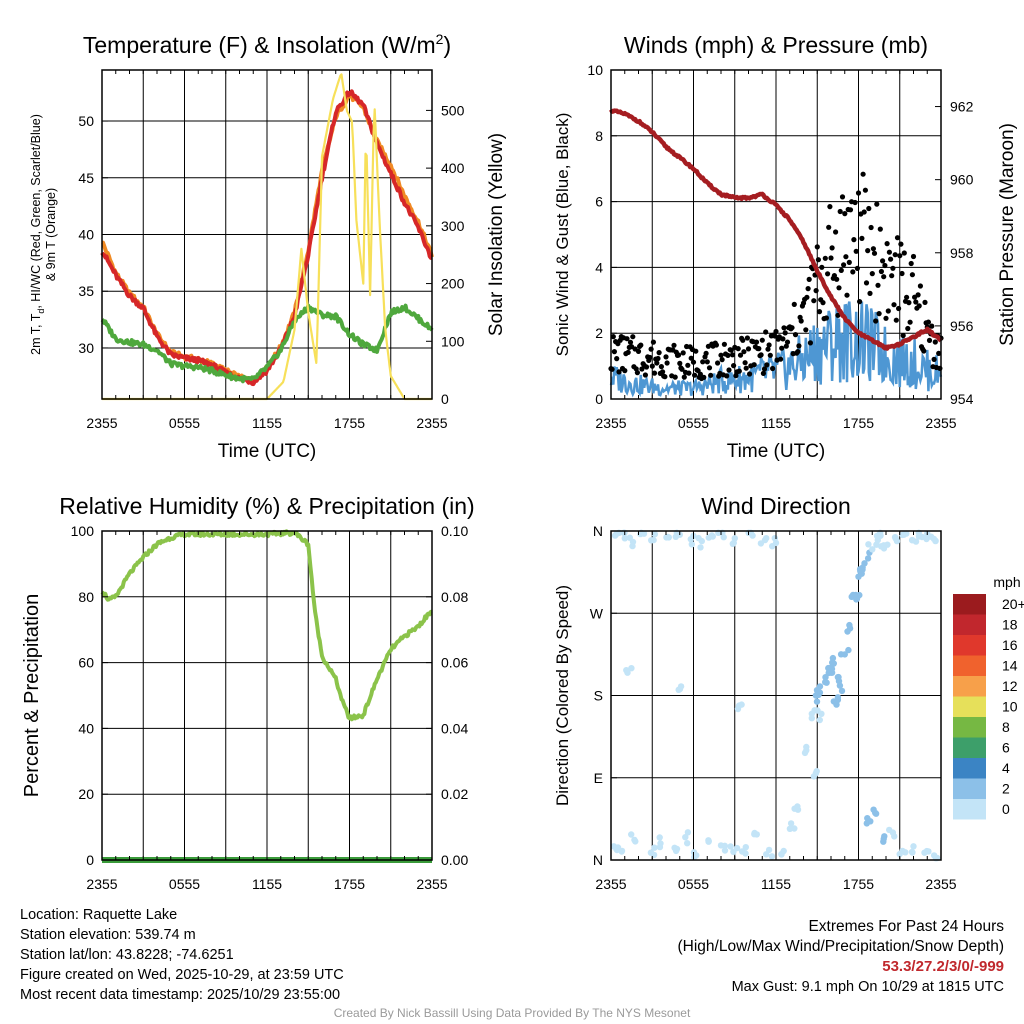 This screenshot has height=1024, width=1024. What do you see at coordinates (962, 326) in the screenshot?
I see `y2-tick-label: 956` at bounding box center [962, 326].